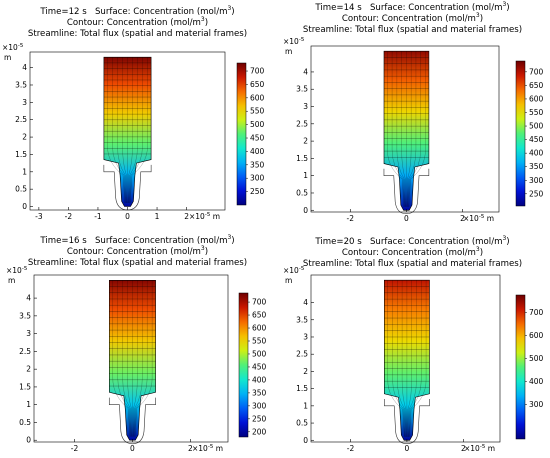 Image resolution: width=550 pixels, height=458 pixels. What do you see at coordinates (259, 431) in the screenshot?
I see `colorbar-tick-label: 200` at bounding box center [259, 431].